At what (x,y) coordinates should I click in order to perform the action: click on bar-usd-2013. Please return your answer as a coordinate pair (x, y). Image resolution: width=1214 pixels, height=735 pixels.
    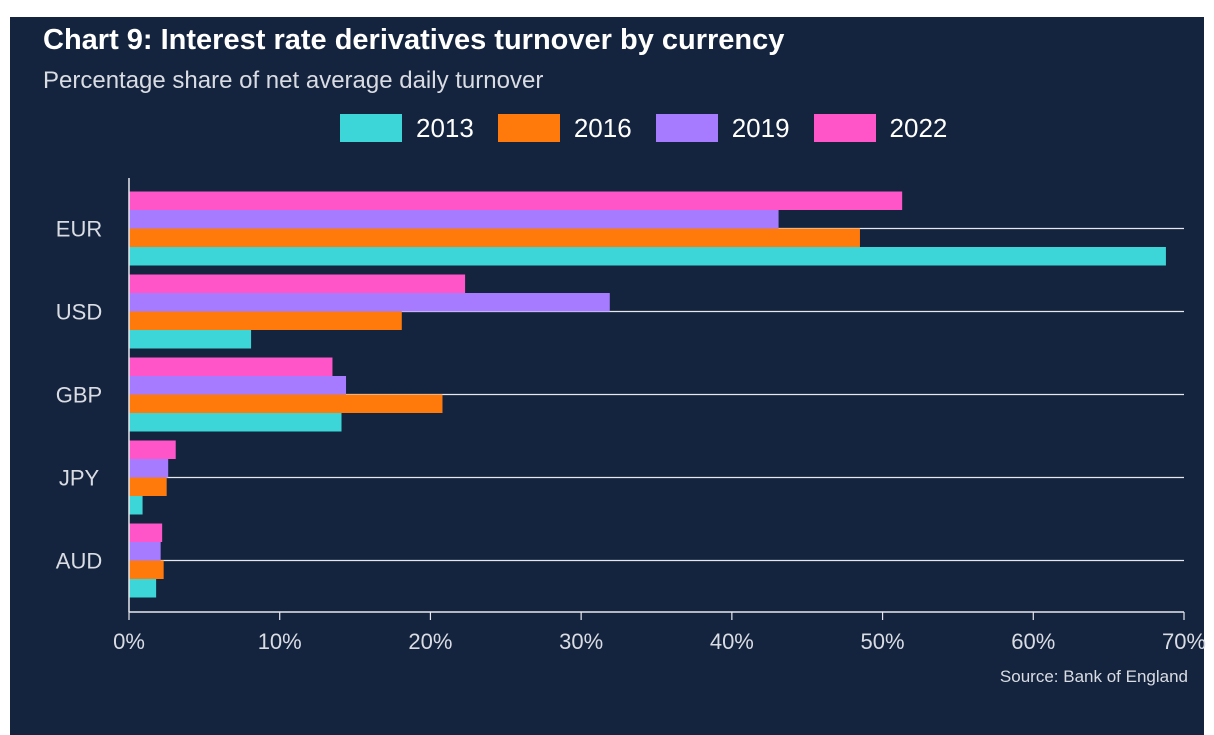
    Looking at the image, I should click on (190, 339).